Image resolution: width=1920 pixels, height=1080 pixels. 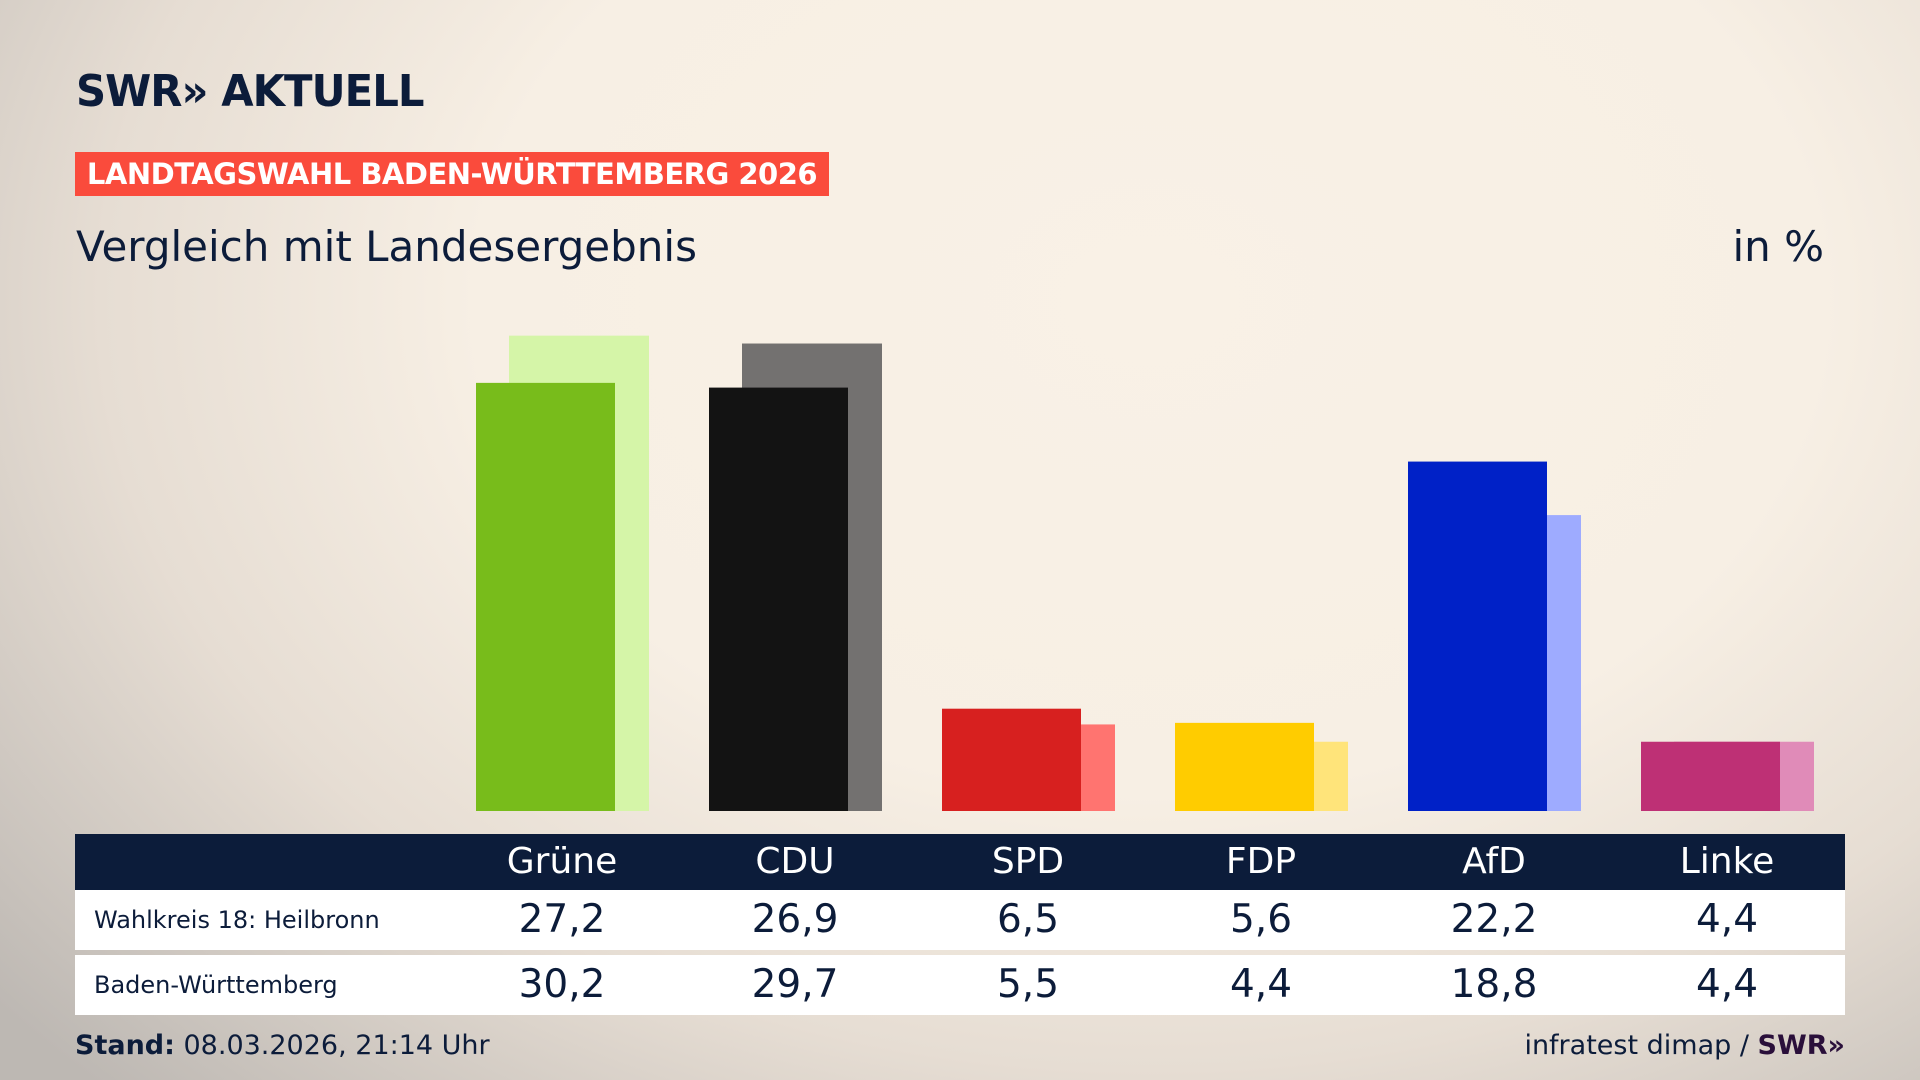 What do you see at coordinates (125, 1045) in the screenshot?
I see `stand-label: Stand:` at bounding box center [125, 1045].